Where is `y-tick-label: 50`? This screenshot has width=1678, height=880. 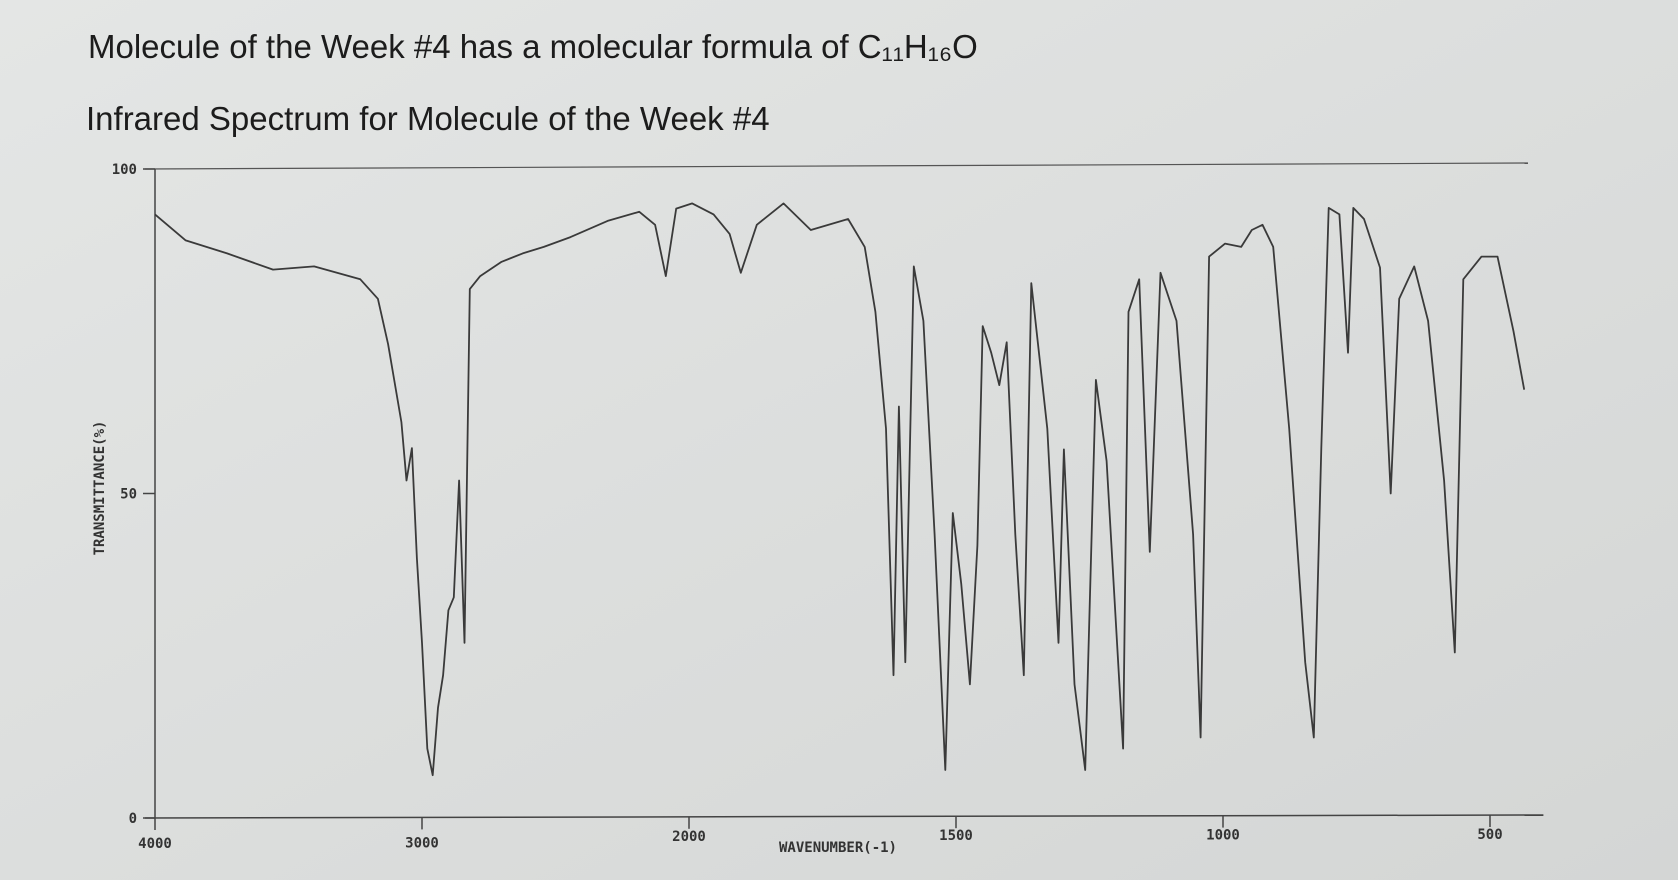 y-tick-label: 50 is located at coordinates (128, 495).